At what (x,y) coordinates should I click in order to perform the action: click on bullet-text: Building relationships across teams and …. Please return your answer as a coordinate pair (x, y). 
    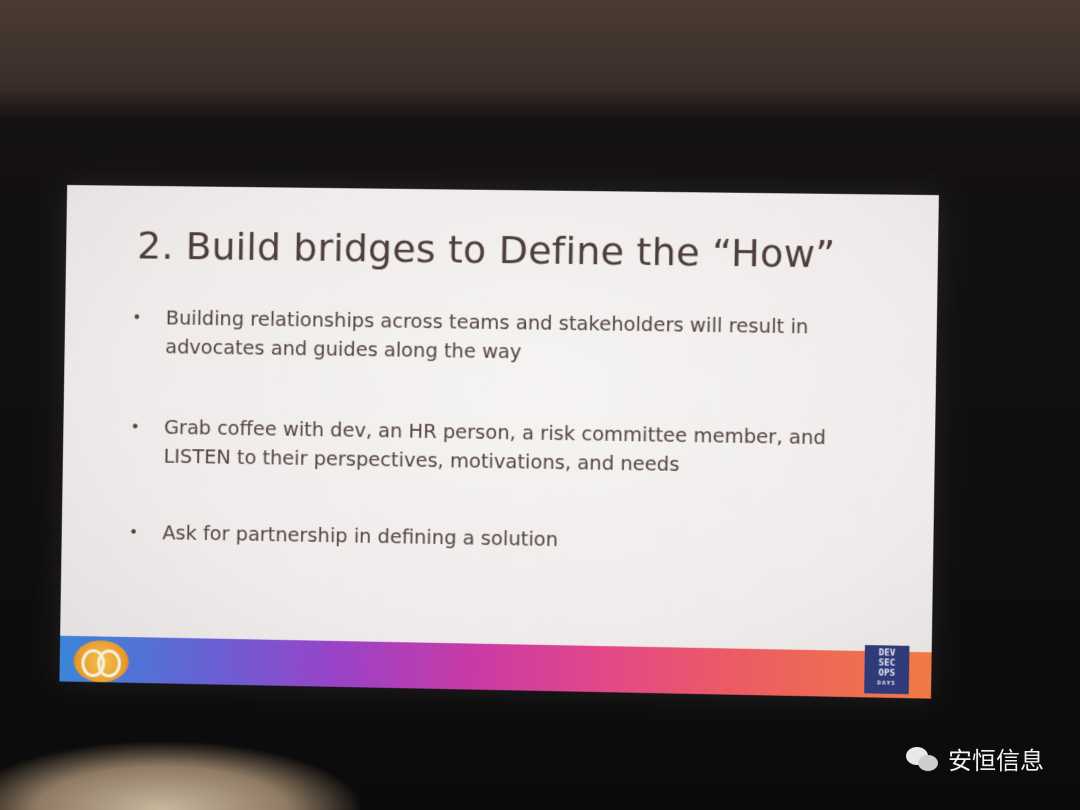
    Looking at the image, I should click on (487, 335).